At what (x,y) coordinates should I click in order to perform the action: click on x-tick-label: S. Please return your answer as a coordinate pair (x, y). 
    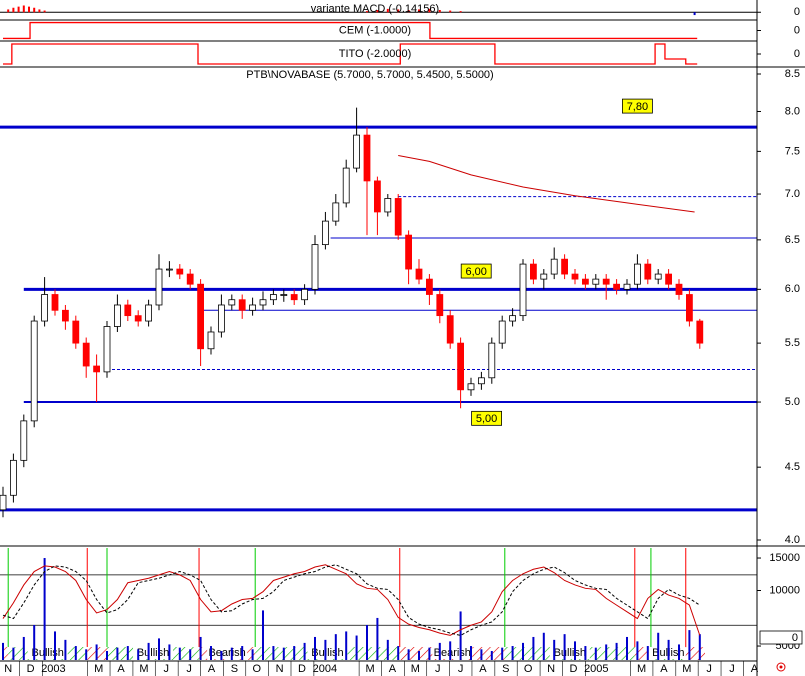
    Looking at the image, I should click on (234, 669).